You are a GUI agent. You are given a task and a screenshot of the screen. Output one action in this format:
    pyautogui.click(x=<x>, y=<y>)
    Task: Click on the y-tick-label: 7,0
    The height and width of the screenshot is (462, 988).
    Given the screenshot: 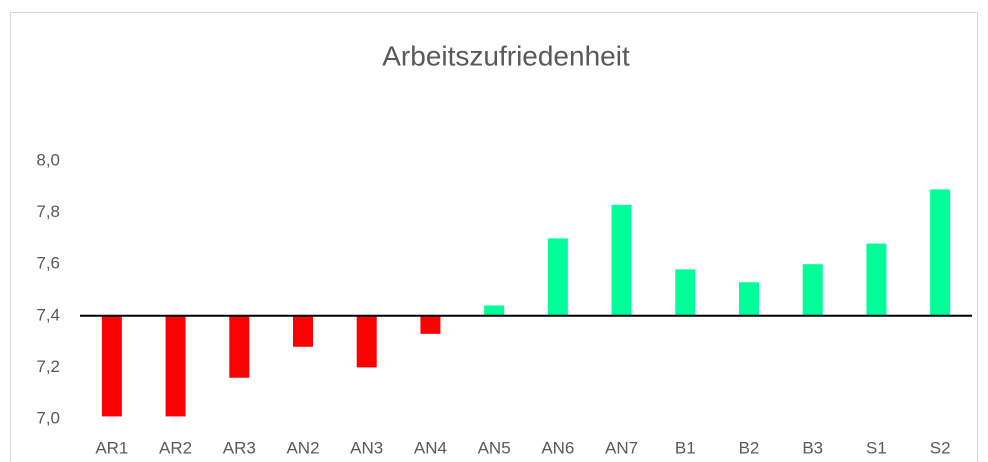 What is the action you would take?
    pyautogui.click(x=48, y=417)
    